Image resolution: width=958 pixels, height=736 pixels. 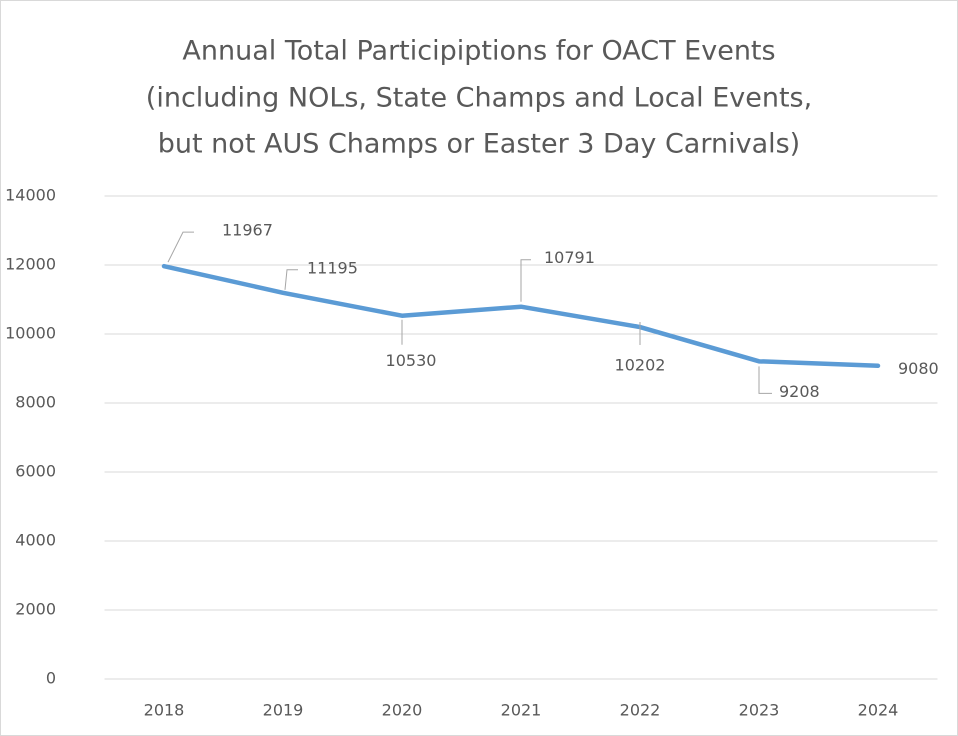 What do you see at coordinates (164, 710) in the screenshot?
I see `x-tick-label: 2018` at bounding box center [164, 710].